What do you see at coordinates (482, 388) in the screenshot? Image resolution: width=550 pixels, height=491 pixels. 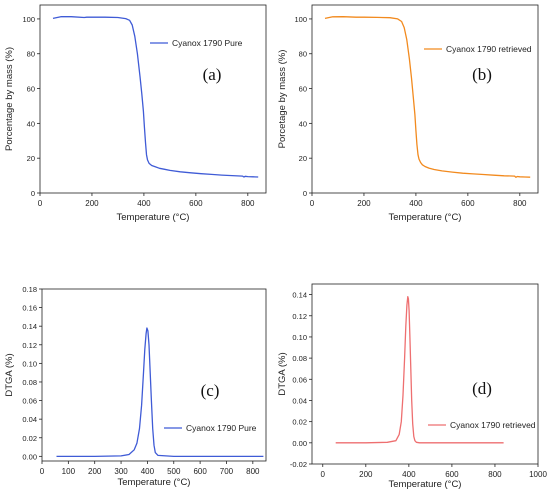 I see `panel-label: (d)` at bounding box center [482, 388].